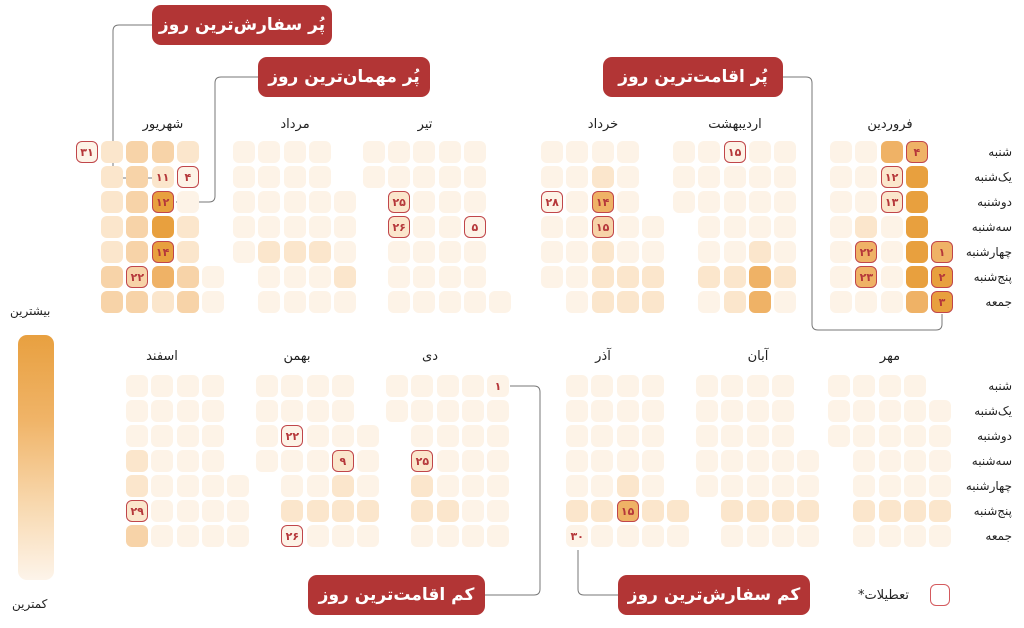 The height and width of the screenshot is (628, 1024). I want to click on month-title: مهر, so click(890, 356).